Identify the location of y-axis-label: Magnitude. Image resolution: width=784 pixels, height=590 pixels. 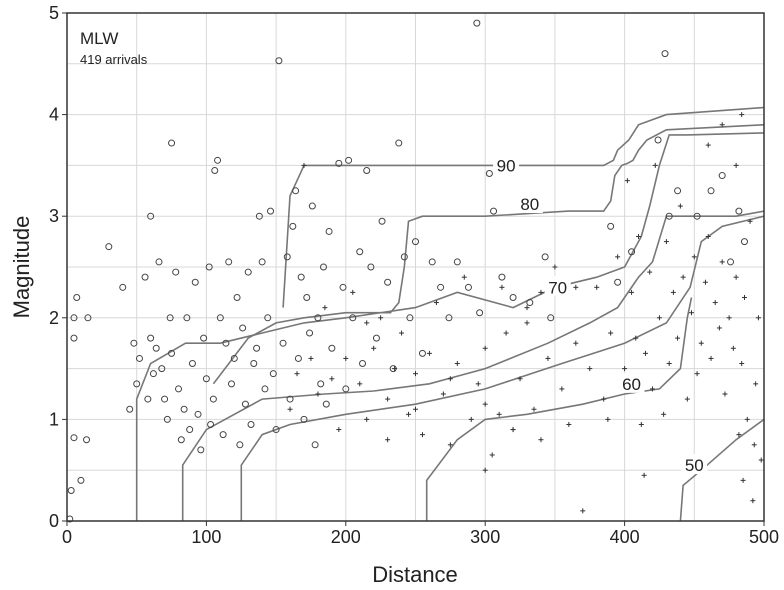
(21, 267).